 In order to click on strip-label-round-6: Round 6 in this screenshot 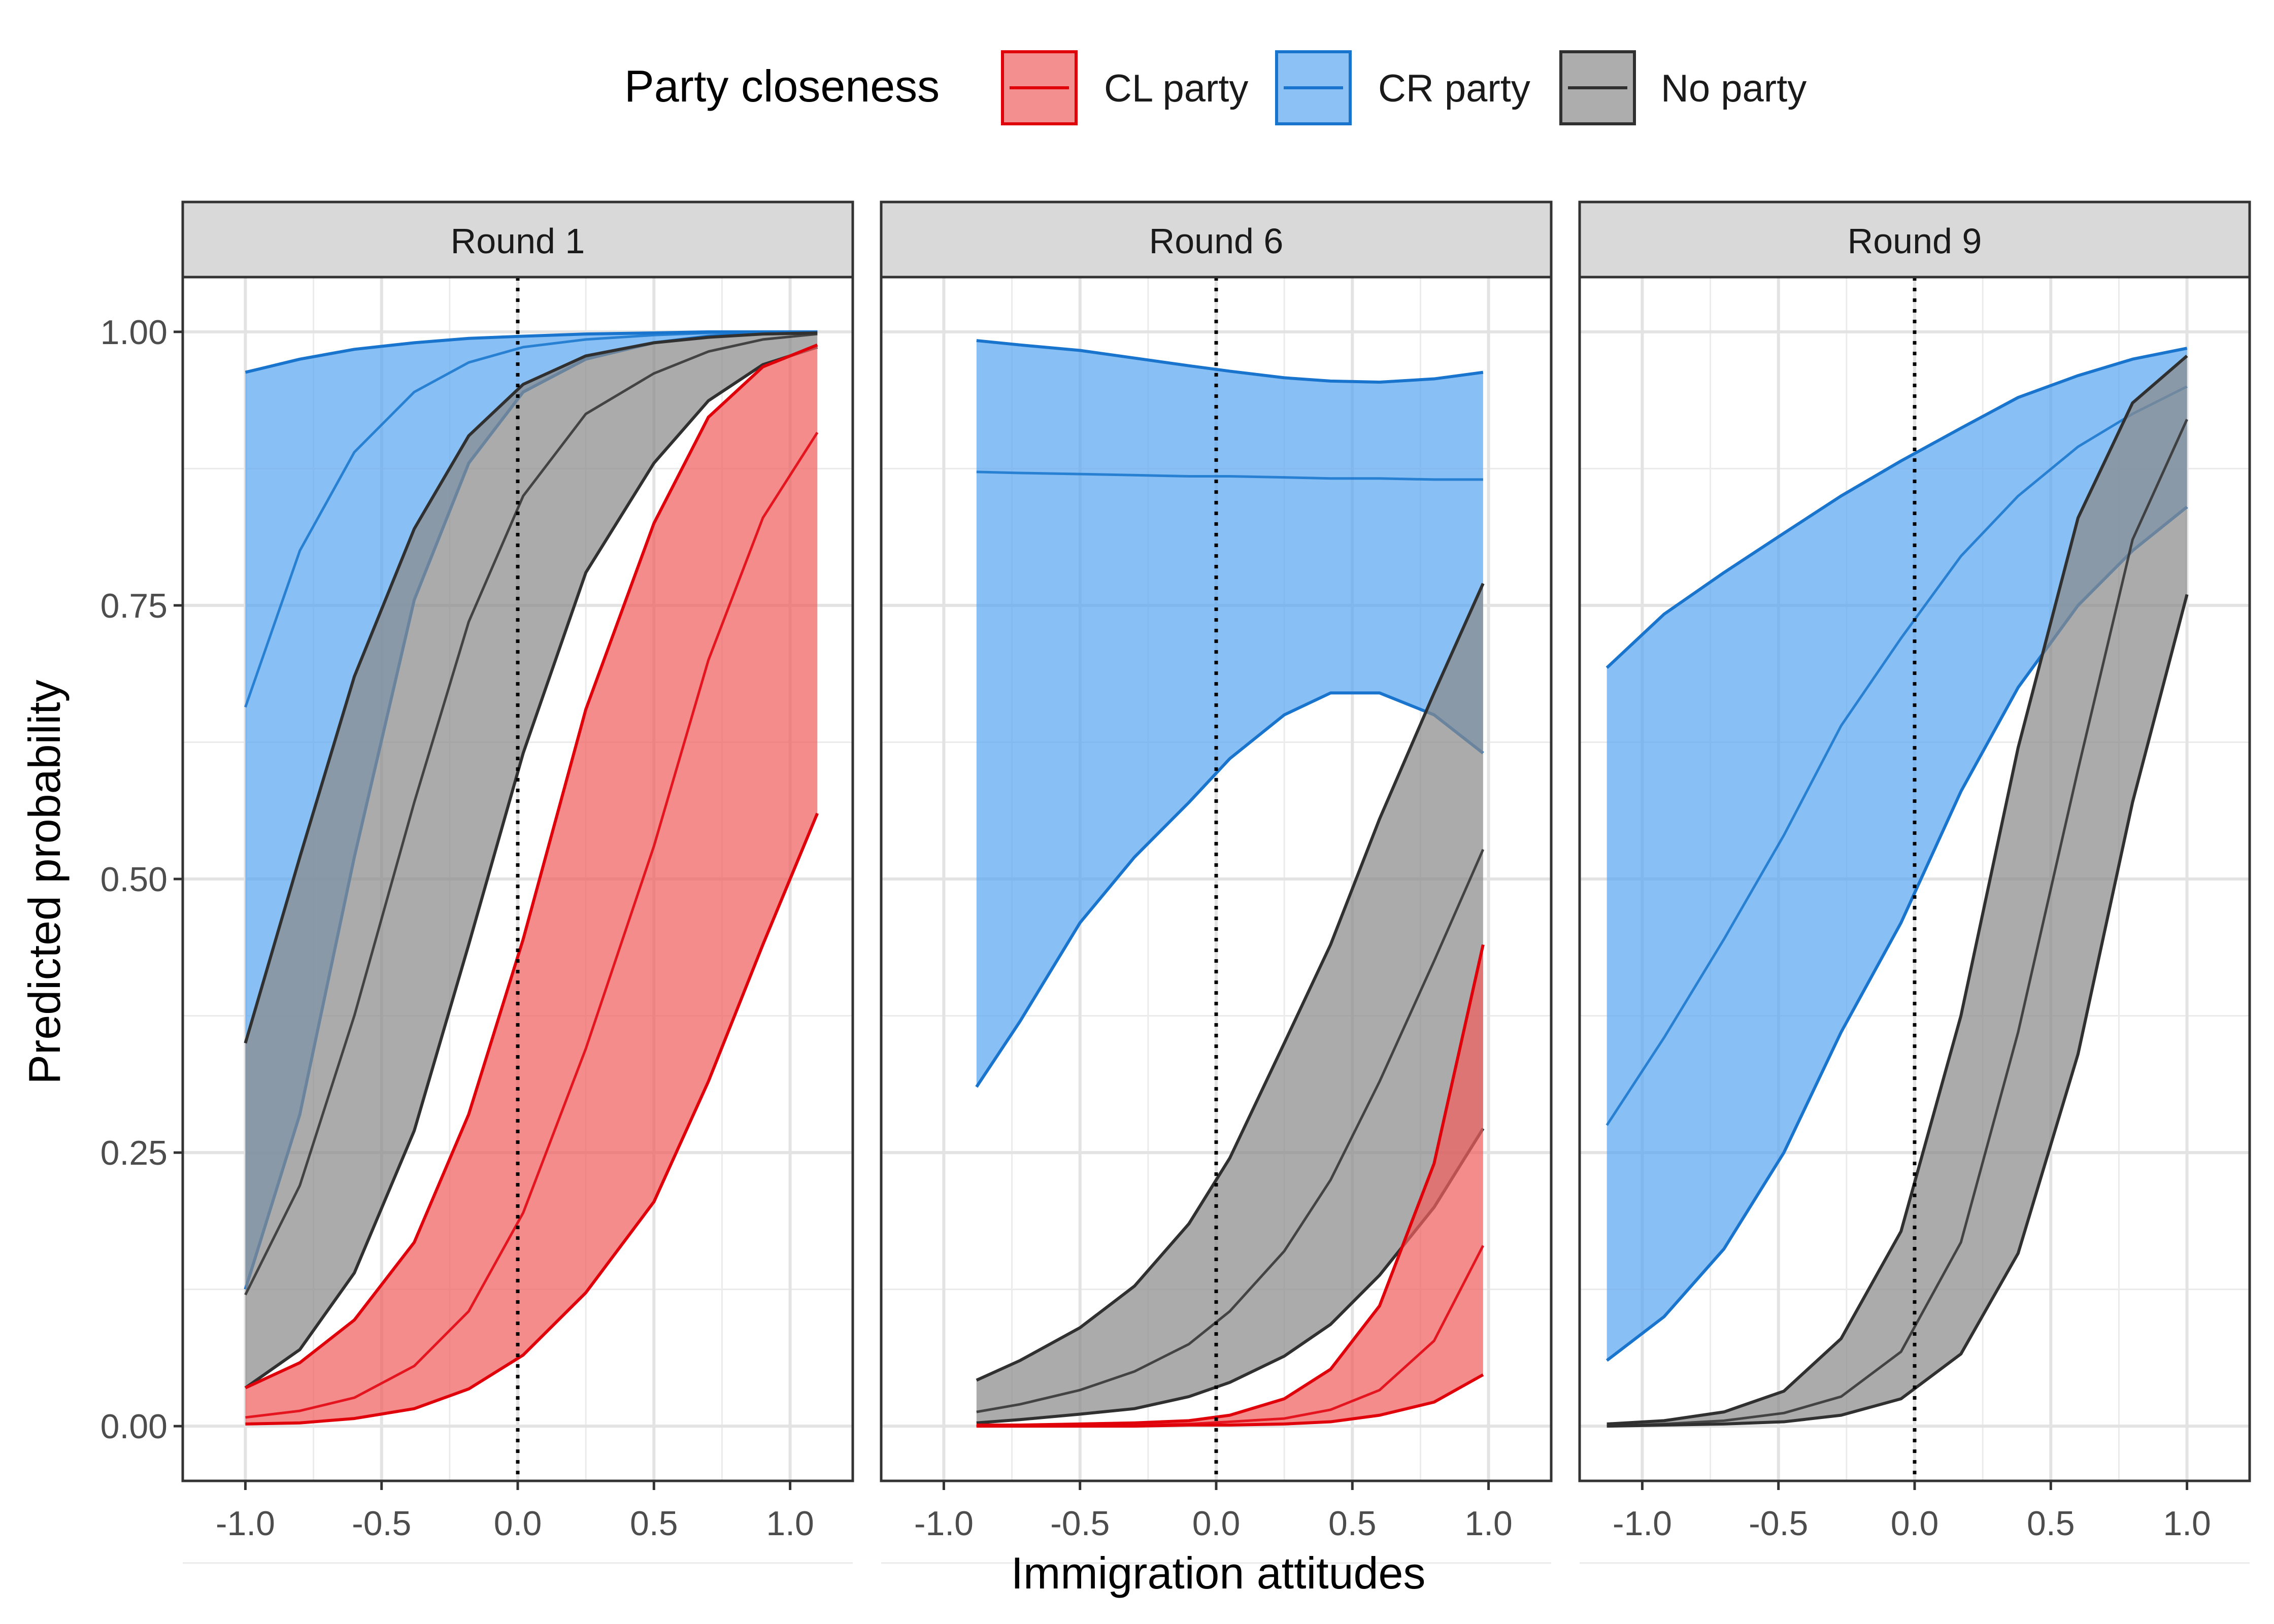, I will do `click(1216, 241)`.